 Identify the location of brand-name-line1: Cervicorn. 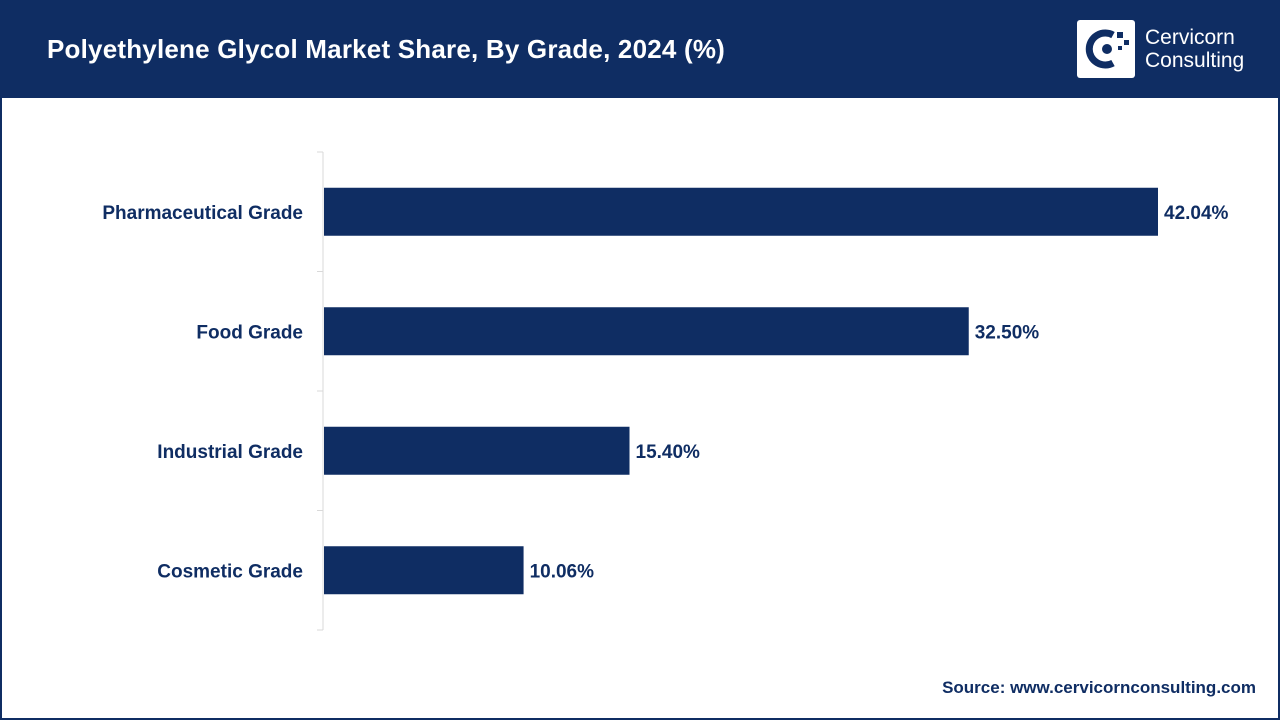
(1190, 37).